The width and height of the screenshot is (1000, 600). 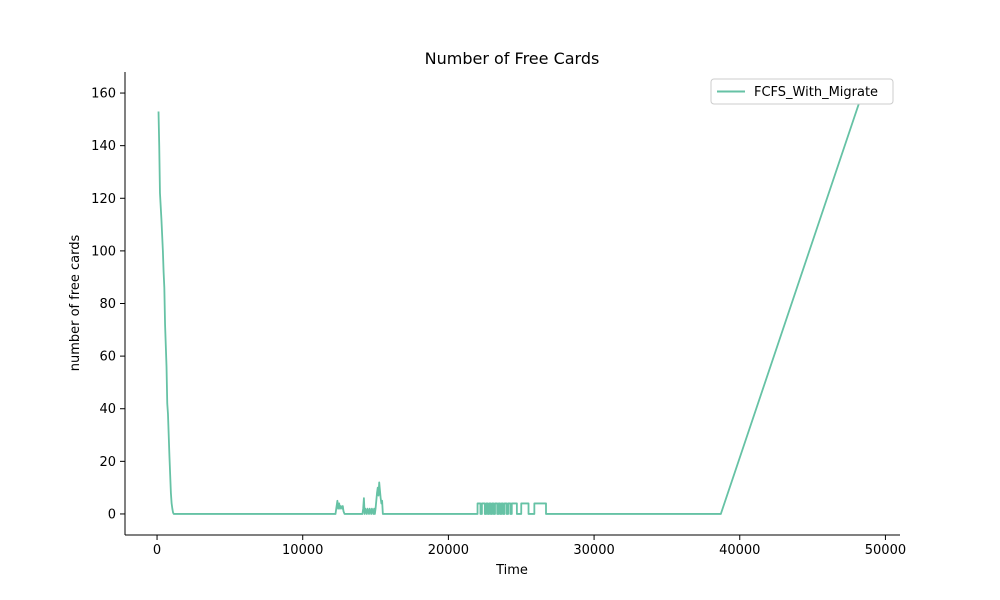 I want to click on x-ticks: 0 10000 20000 30000 40000 50000, so click(x=529, y=546).